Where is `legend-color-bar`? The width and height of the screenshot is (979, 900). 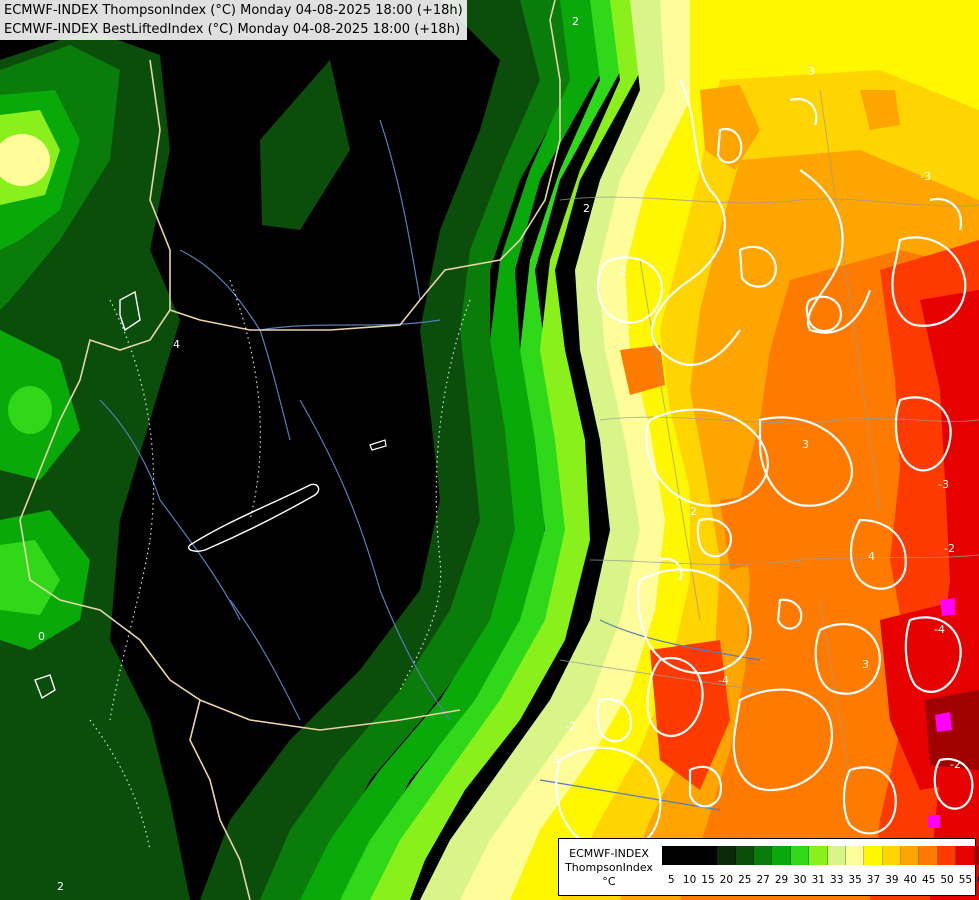
legend-color-bar is located at coordinates (820, 855).